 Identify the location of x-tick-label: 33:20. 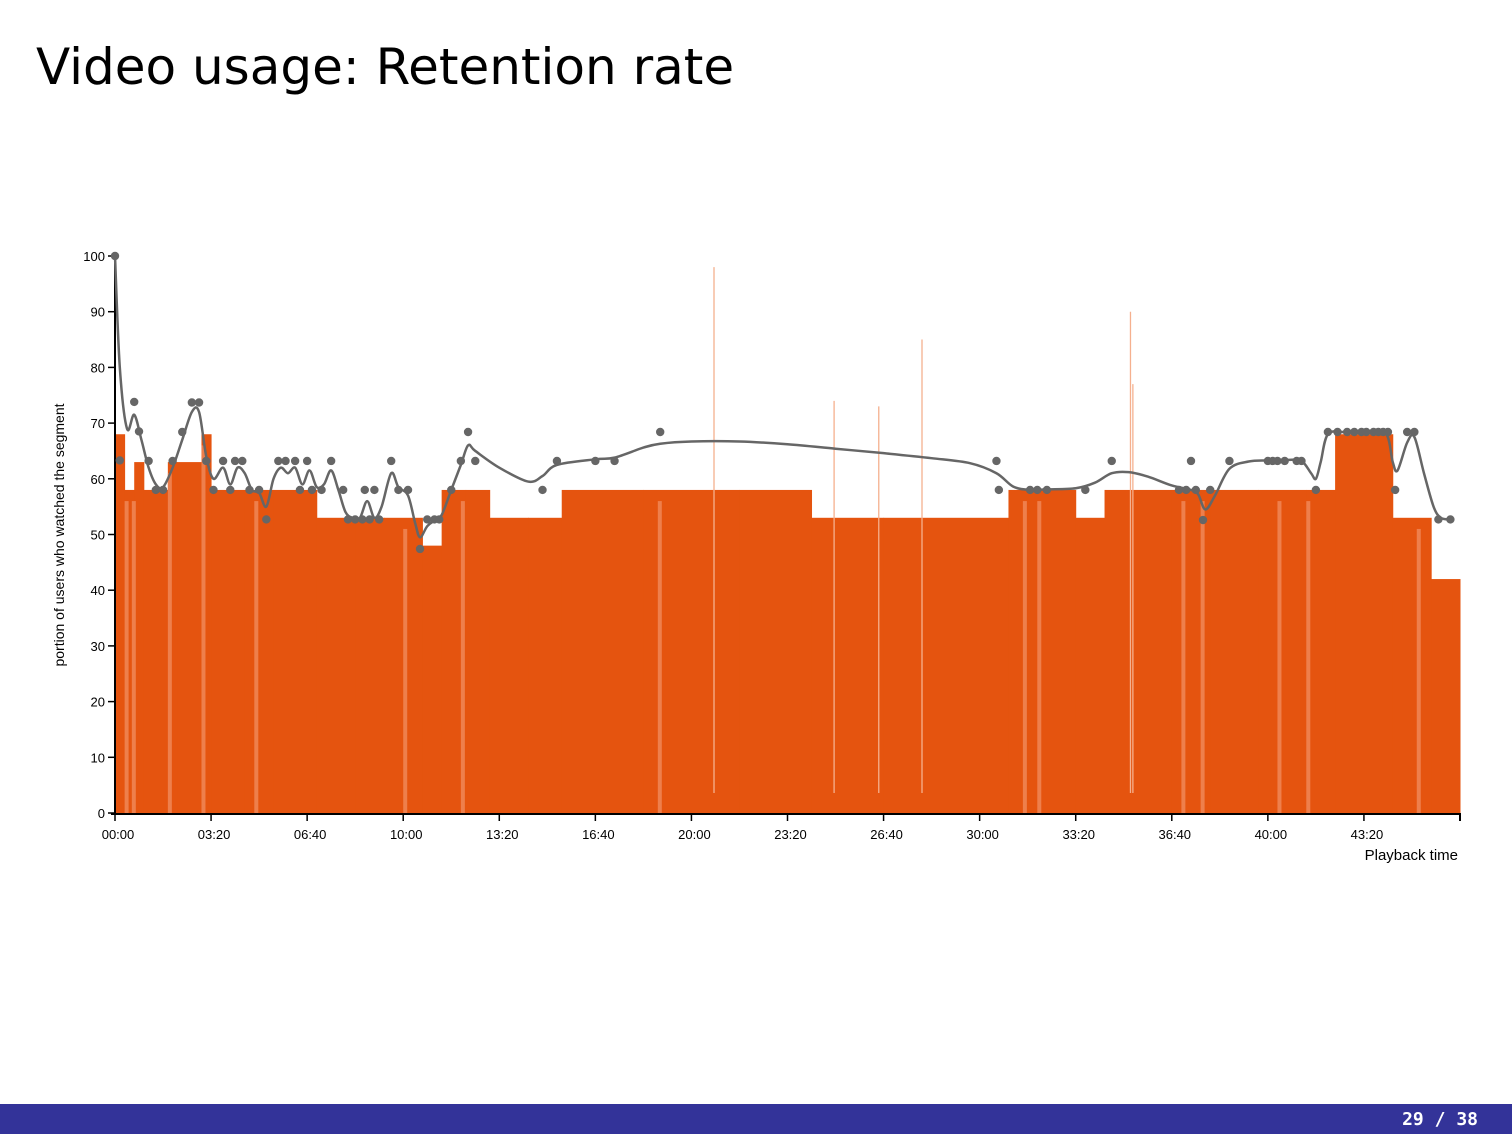
(1078, 834).